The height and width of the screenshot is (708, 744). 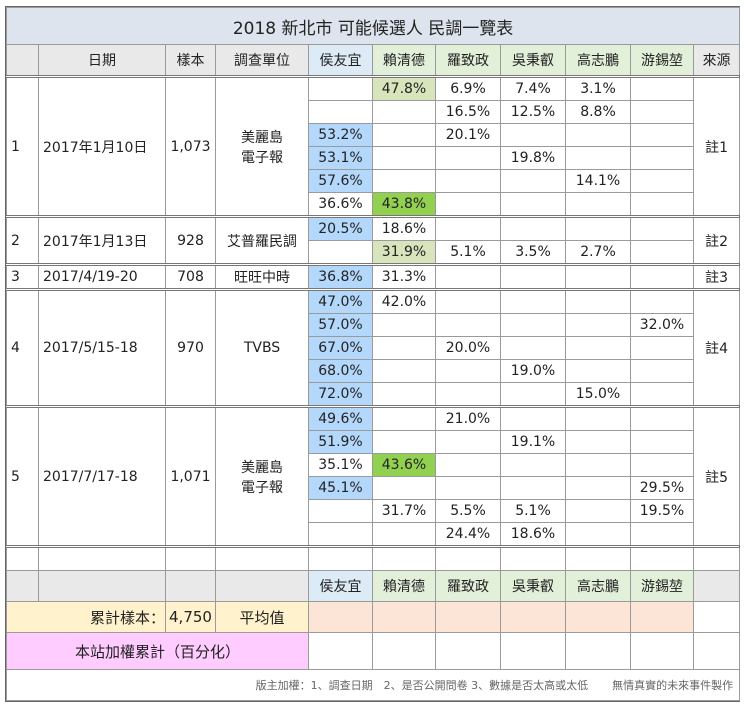 I want to click on date: 2017年1月10日, so click(x=102, y=146).